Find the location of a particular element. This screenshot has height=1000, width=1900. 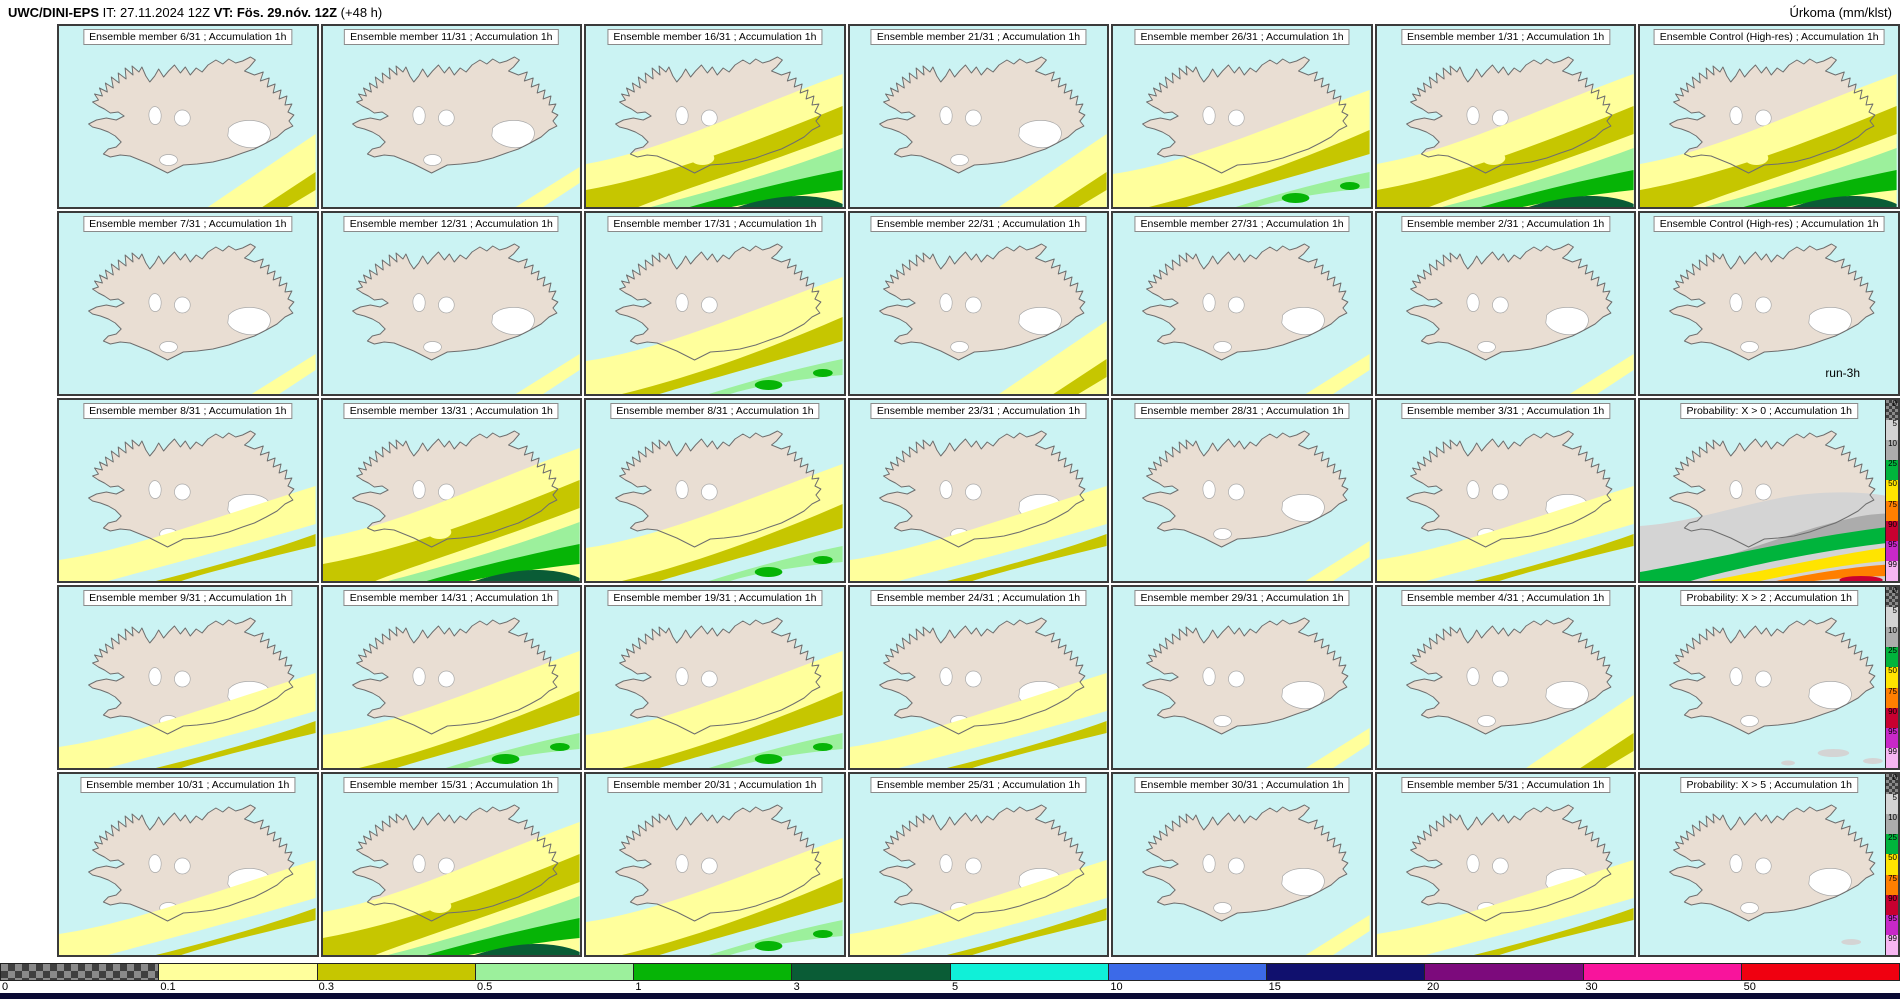

map-panel: Ensemble member 28/31 ; Accumulation 1h is located at coordinates (1242, 490).